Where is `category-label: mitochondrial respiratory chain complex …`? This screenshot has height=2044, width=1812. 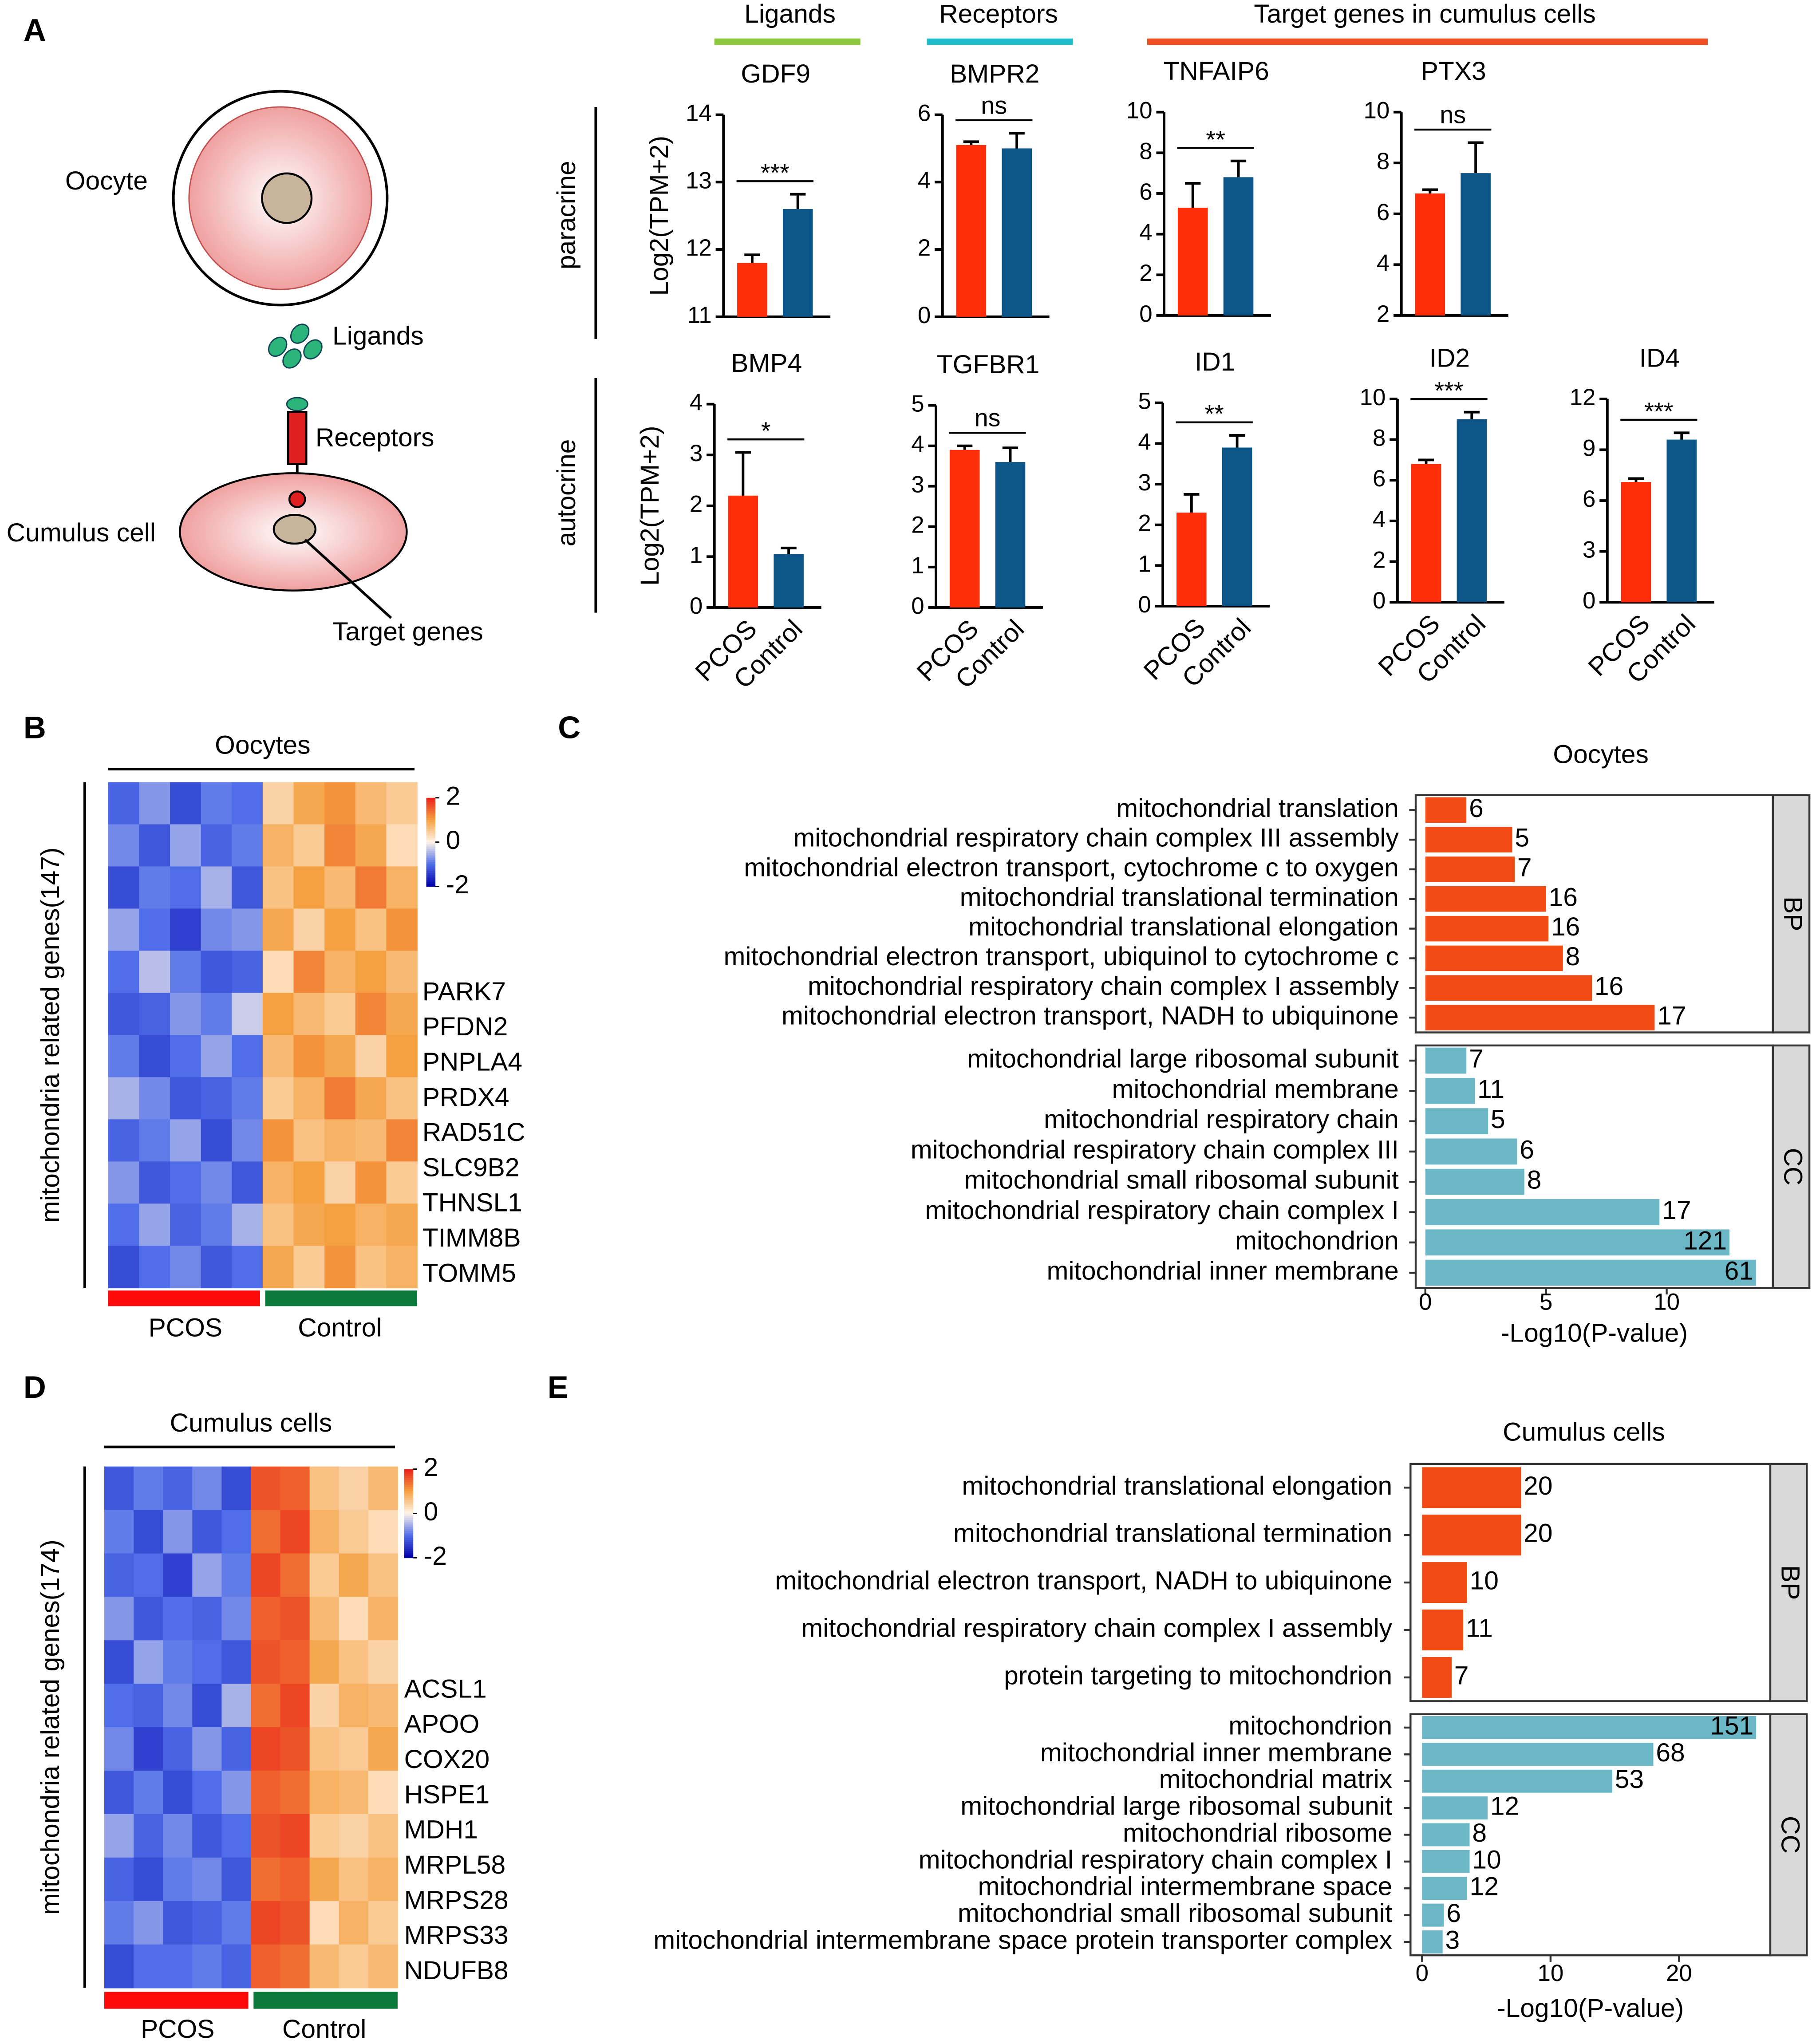
category-label: mitochondrial respiratory chain complex … is located at coordinates (1103, 986).